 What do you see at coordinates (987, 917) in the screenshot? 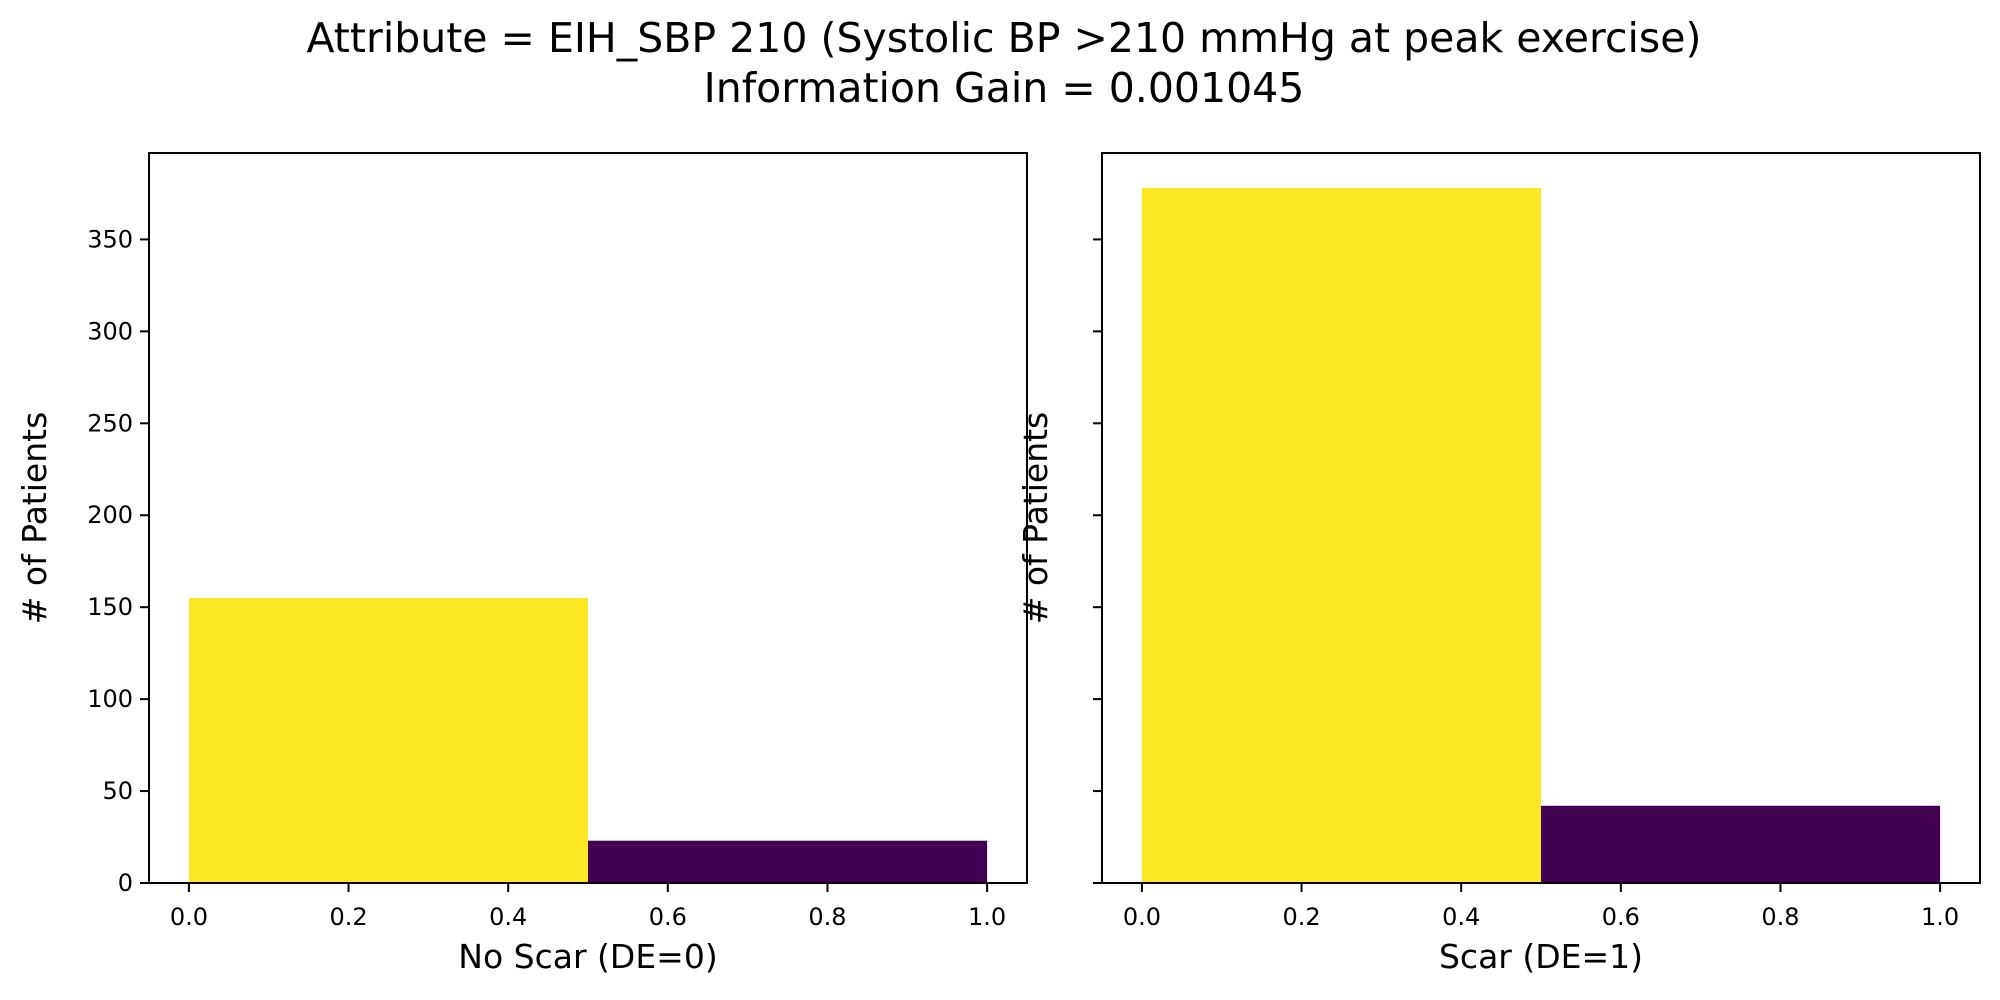
I see `left-xtick-label-5: 1.0` at bounding box center [987, 917].